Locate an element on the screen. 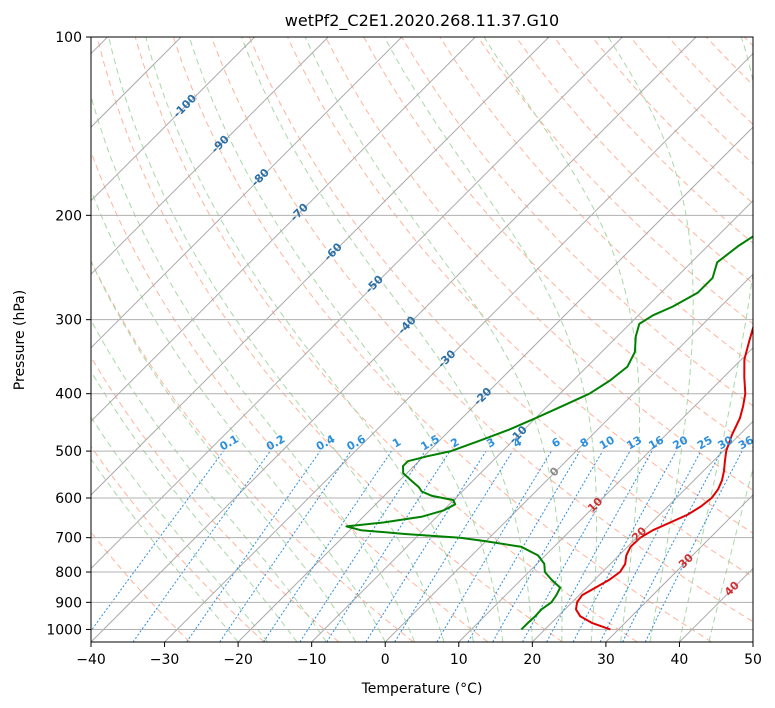 This screenshot has height=708, width=775. x-tick-label: −40 is located at coordinates (91, 660).